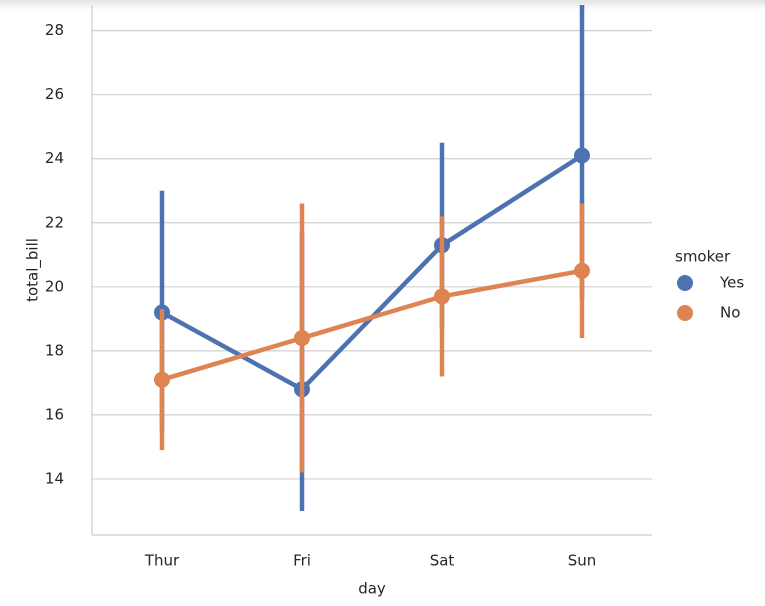  I want to click on legend-title: smoker, so click(703, 257).